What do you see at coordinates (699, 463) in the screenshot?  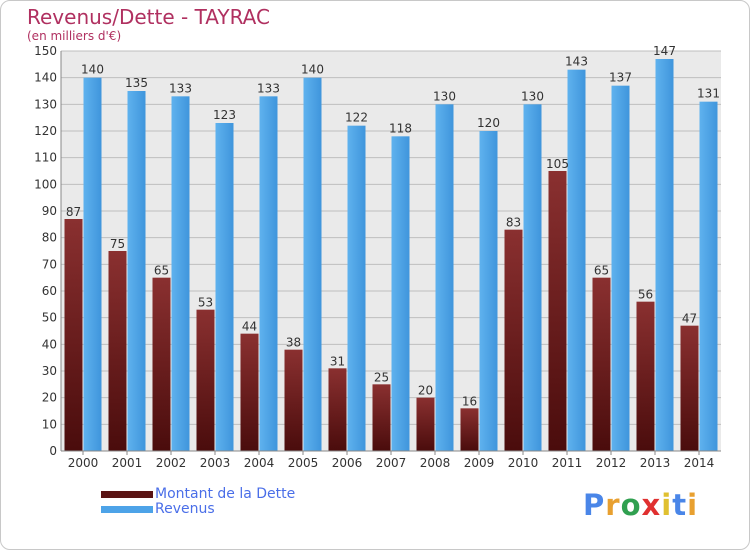 I see `x-tick-label: 2014` at bounding box center [699, 463].